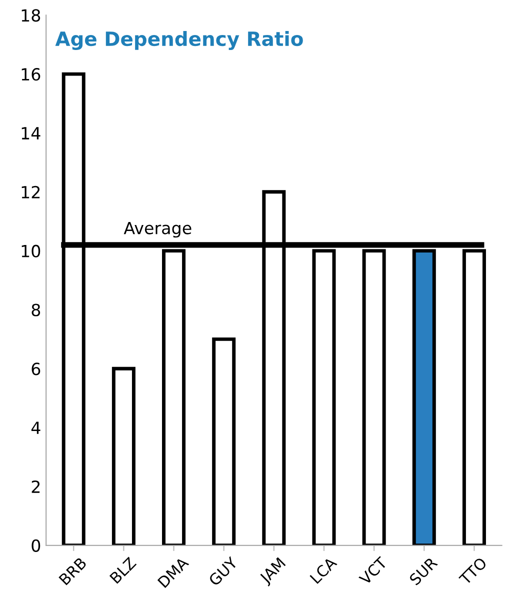 The height and width of the screenshot is (606, 512). What do you see at coordinates (31, 133) in the screenshot?
I see `y-tick-label: 14` at bounding box center [31, 133].